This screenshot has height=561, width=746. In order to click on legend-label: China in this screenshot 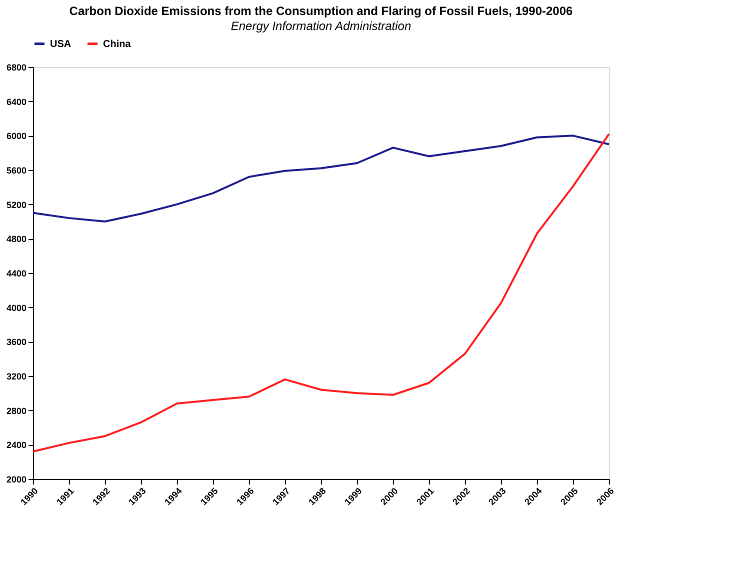, I will do `click(117, 44)`.